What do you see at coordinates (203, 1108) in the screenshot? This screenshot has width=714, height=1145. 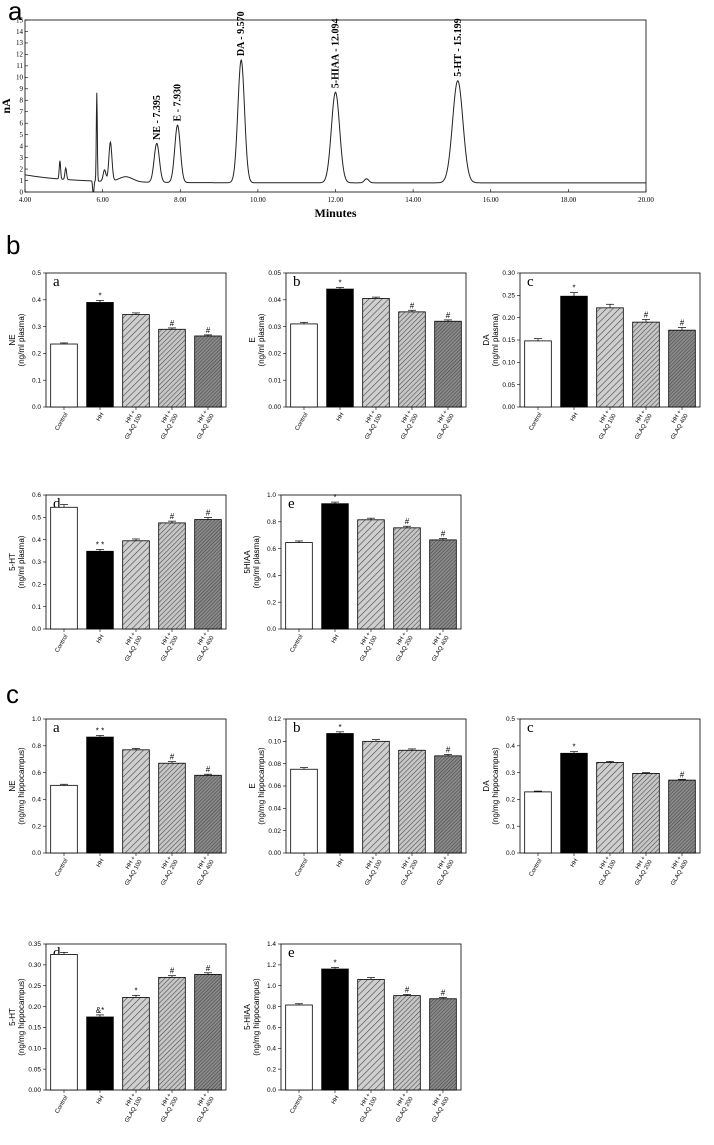 I see `category-label-hh-glaq-400: HH +GLAQ 400` at bounding box center [203, 1108].